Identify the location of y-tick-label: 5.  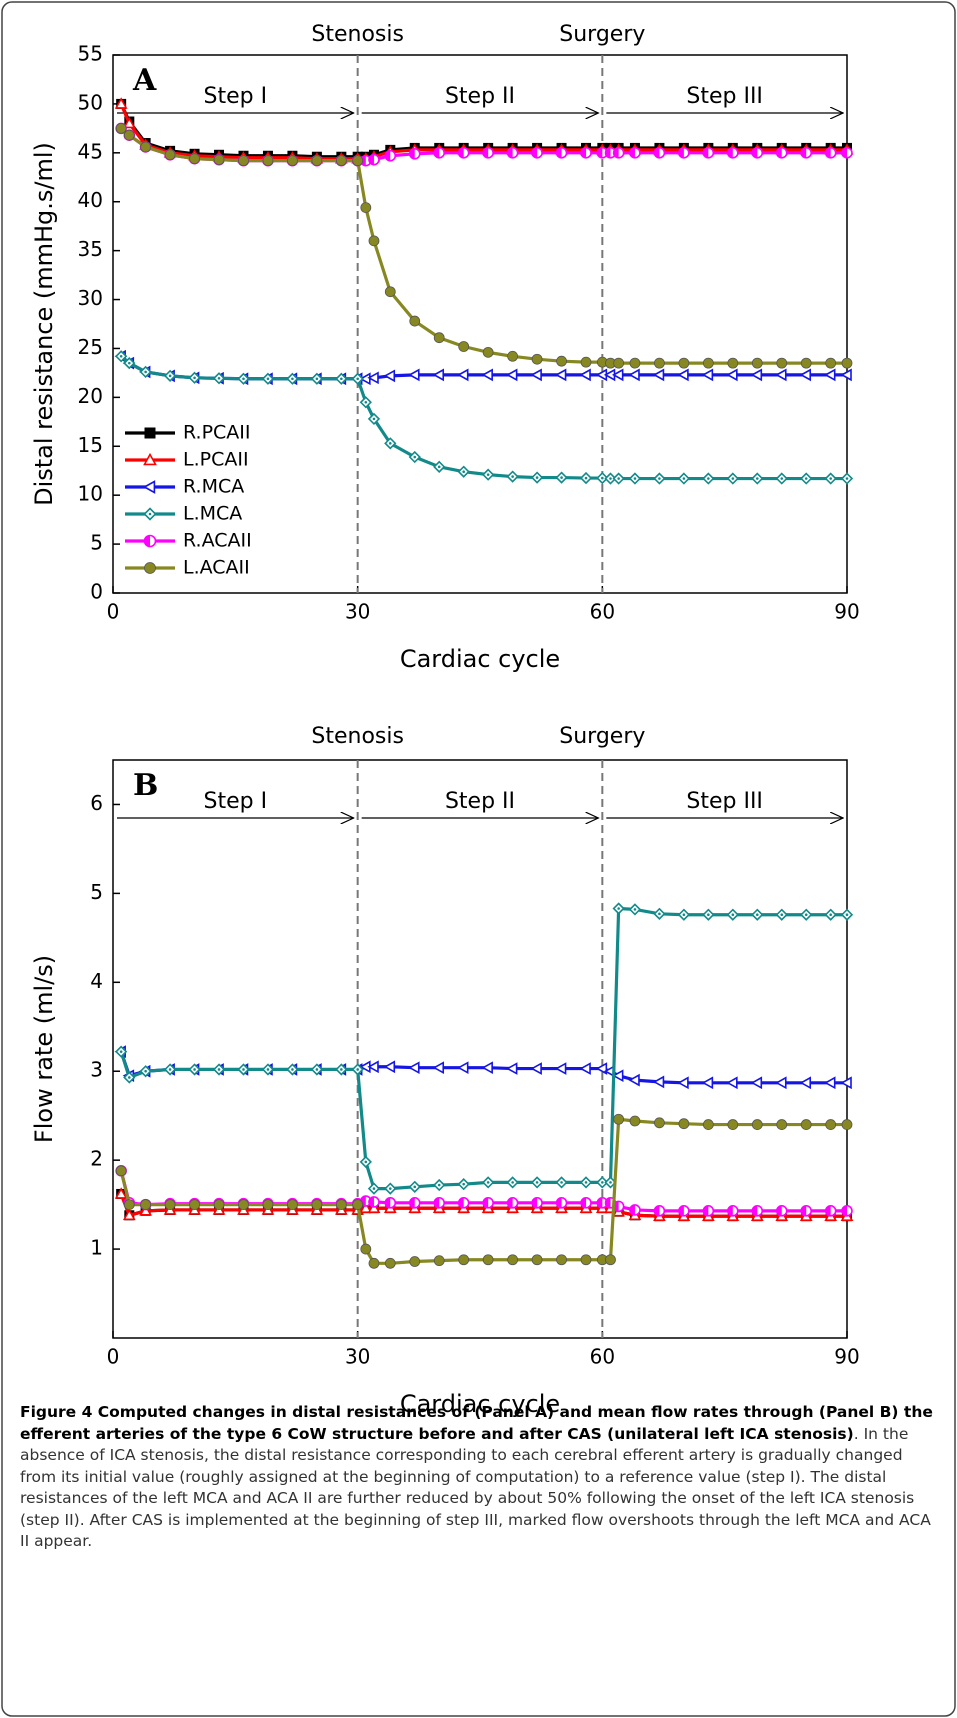
(96, 892).